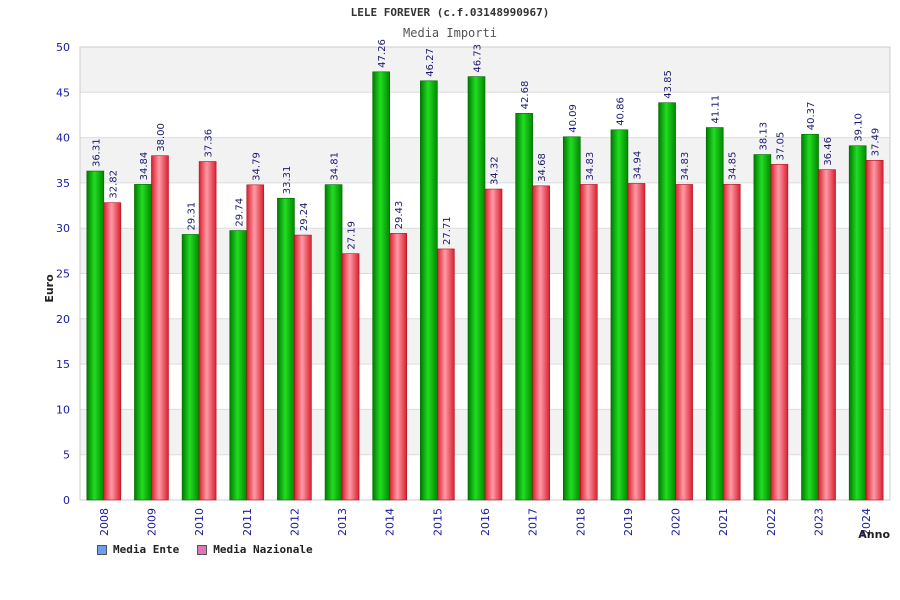 Image resolution: width=900 pixels, height=600 pixels. Describe the element at coordinates (859, 127) in the screenshot. I see `data-label: 39.10` at that location.